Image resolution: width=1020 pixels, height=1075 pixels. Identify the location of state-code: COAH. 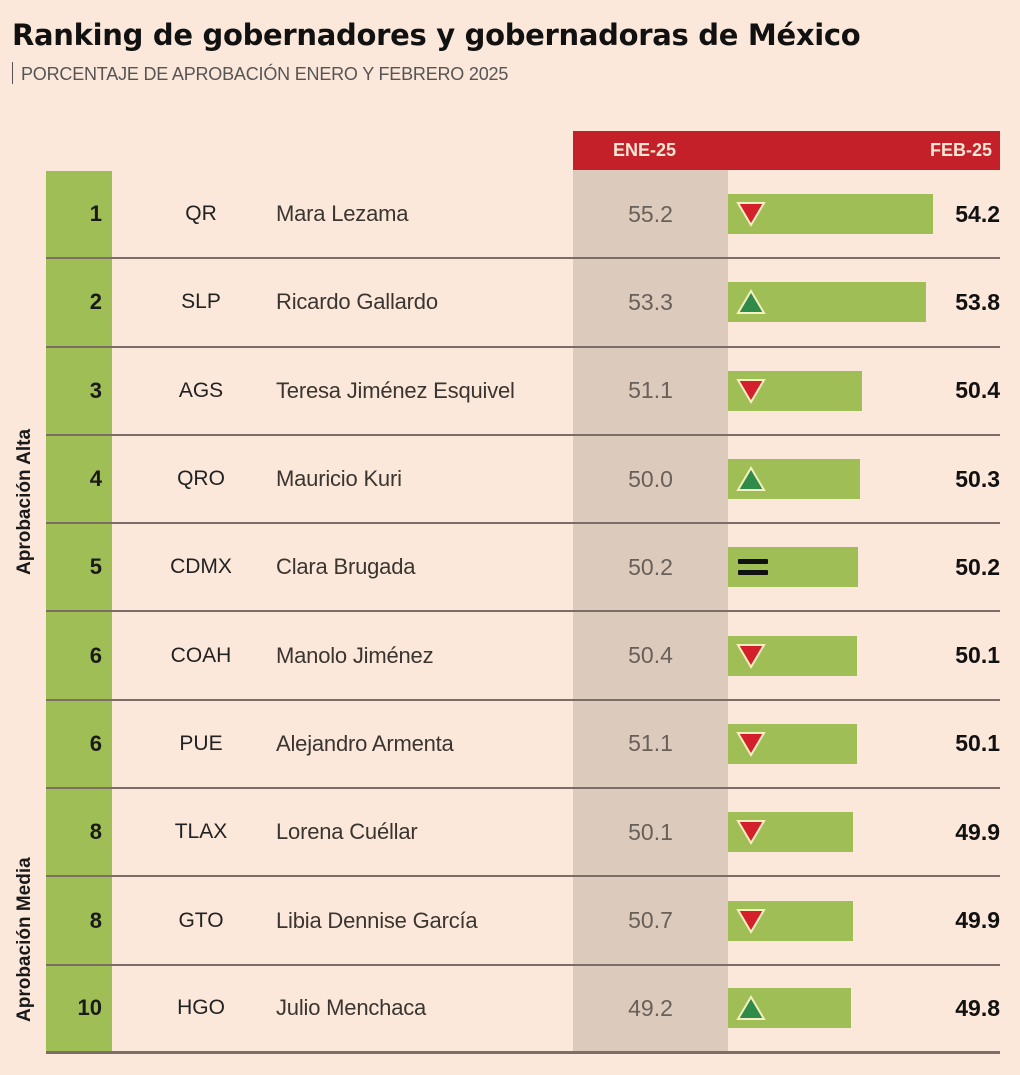
(201, 655).